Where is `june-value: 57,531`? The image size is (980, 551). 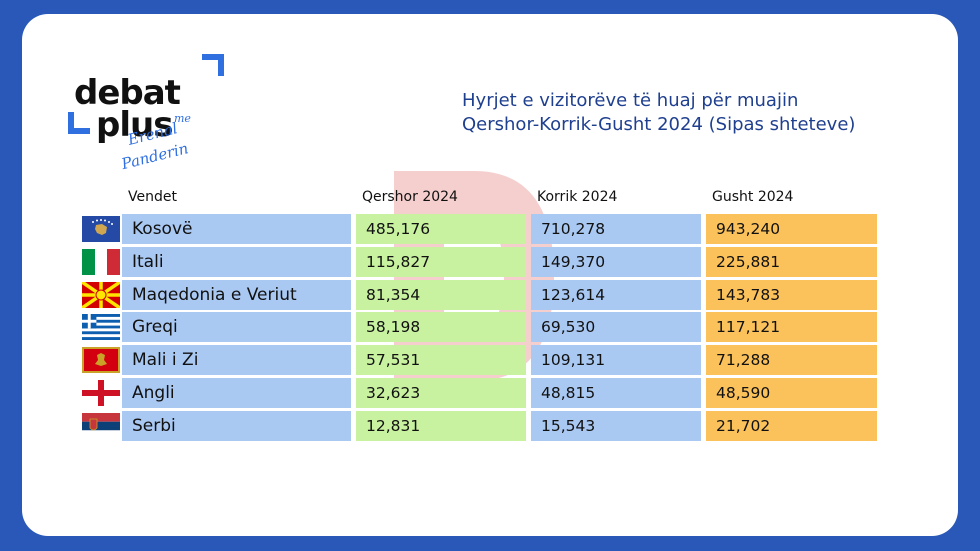
june-value: 57,531 is located at coordinates (441, 360).